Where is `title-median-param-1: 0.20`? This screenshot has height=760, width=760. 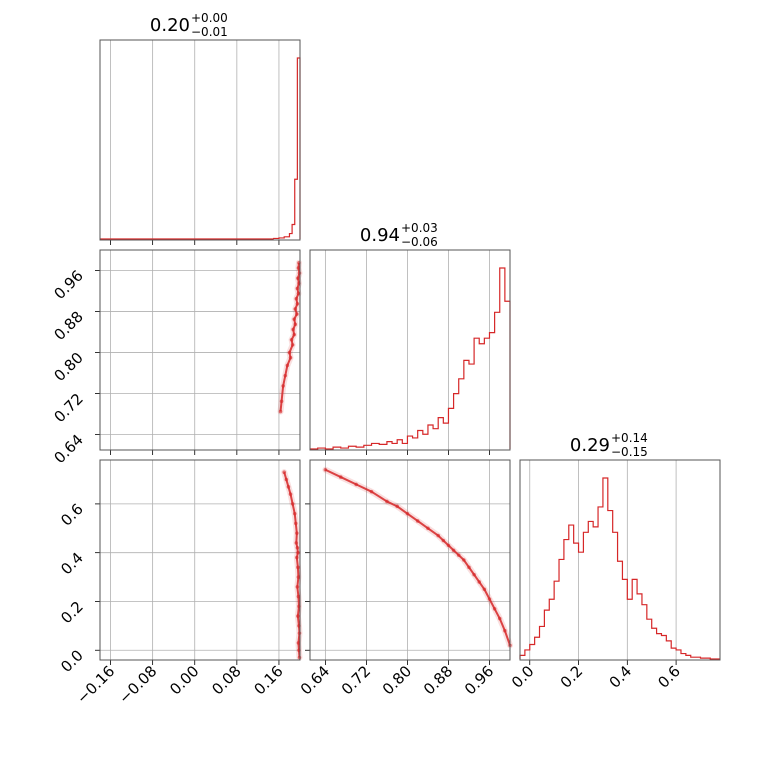 title-median-param-1: 0.20 is located at coordinates (170, 25).